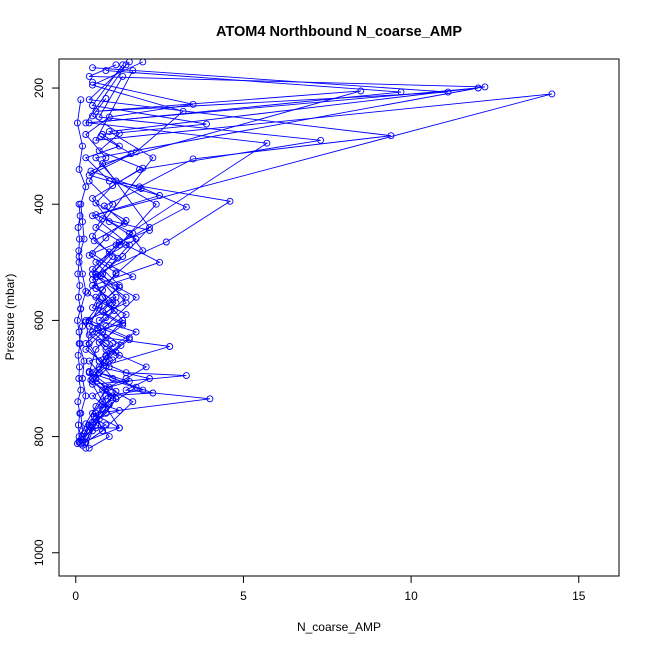 Image resolution: width=650 pixels, height=650 pixels. I want to click on x-tick-label: 5, so click(243, 596).